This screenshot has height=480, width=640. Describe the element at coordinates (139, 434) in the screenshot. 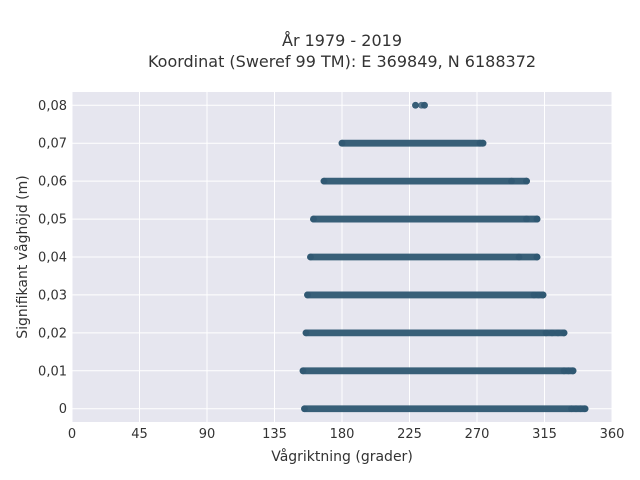

I see `x-tick-label: 45` at that location.